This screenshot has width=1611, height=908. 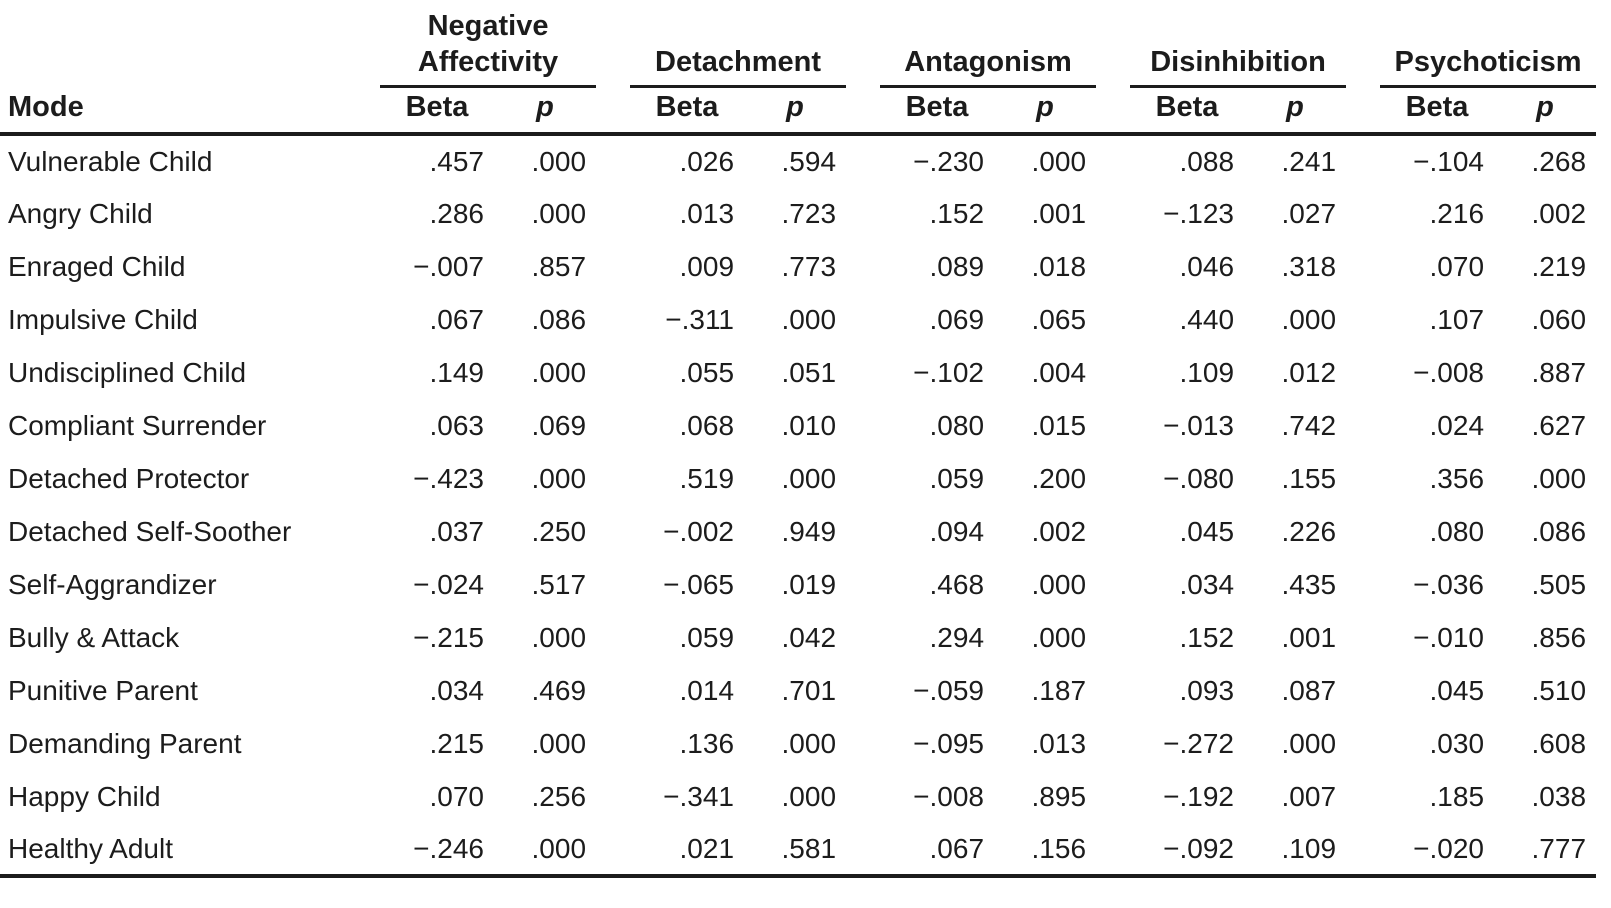 I want to click on p-value-cell: .012, so click(x=1309, y=372).